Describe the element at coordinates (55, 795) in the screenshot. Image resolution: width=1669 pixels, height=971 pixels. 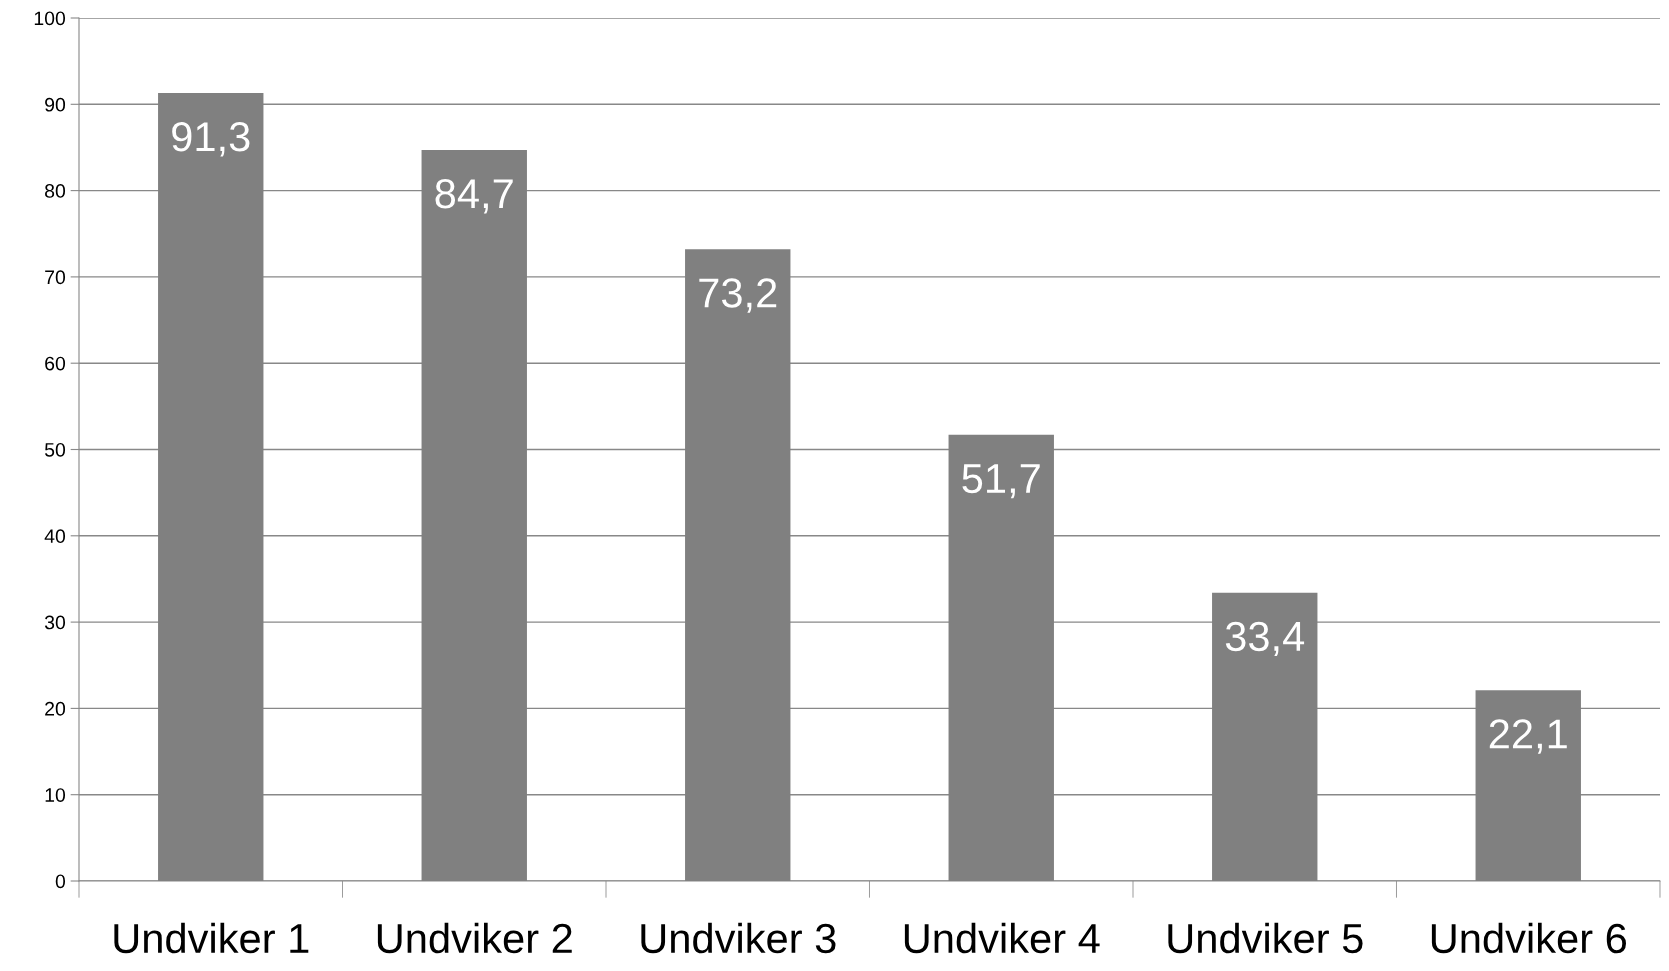
I see `y-tick-label: 10` at that location.